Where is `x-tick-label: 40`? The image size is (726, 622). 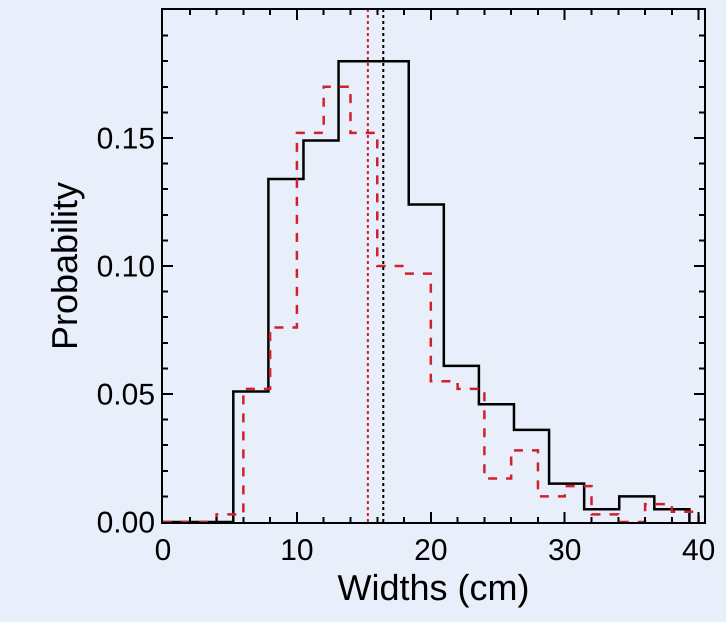 x-tick-label: 40 is located at coordinates (699, 550).